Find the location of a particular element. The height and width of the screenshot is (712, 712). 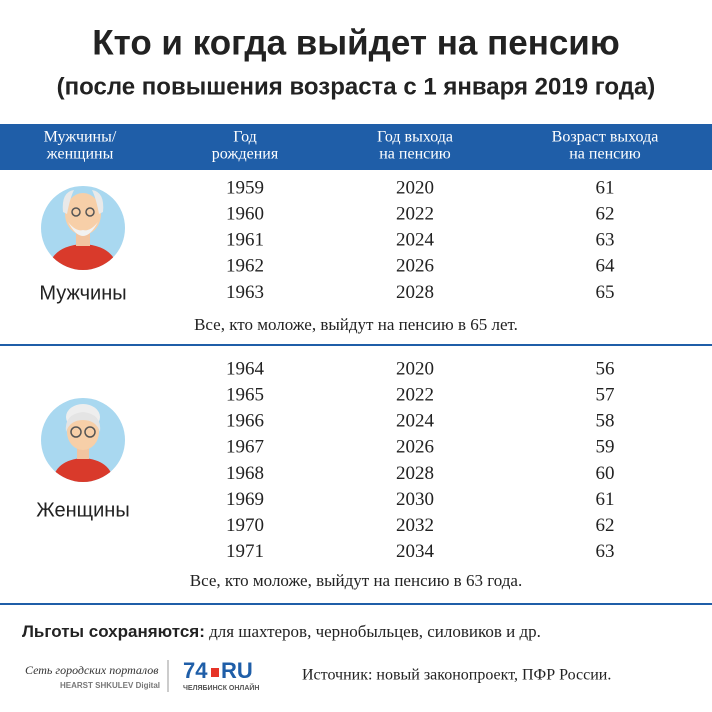

brand-number: 74 is located at coordinates (195, 670).